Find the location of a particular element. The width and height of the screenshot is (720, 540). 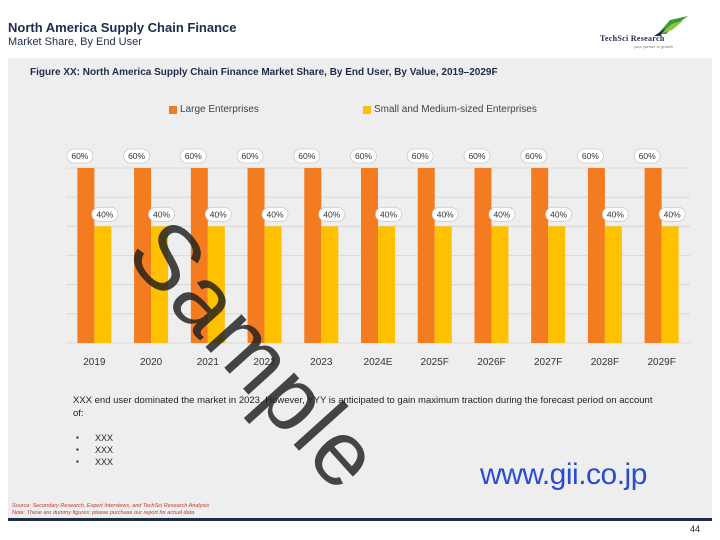

logo-tagline: your partner in growth is located at coordinates (653, 46).